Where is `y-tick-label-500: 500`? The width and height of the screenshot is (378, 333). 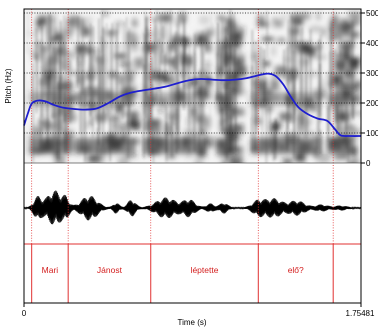
y-tick-label-500: 500 is located at coordinates (372, 13).